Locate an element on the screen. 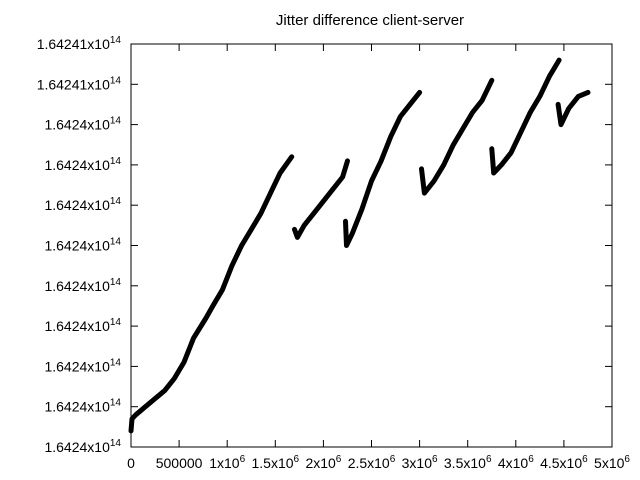 Image resolution: width=640 pixels, height=480 pixels. x-tick-label-text: 5x10 is located at coordinates (609, 463).